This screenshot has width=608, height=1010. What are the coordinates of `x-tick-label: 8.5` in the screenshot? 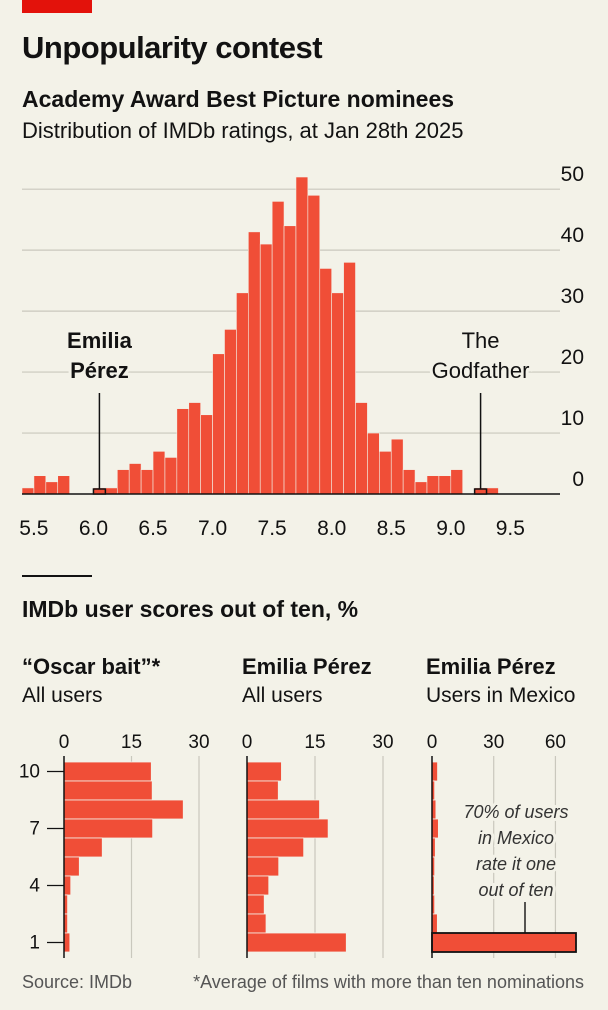 It's located at (391, 528).